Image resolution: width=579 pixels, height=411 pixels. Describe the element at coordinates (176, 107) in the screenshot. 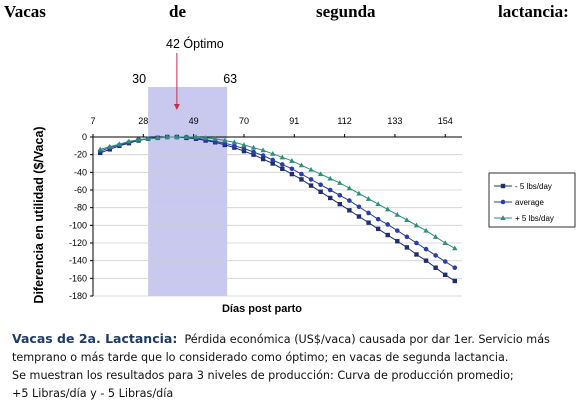

I see `optimum-arrow-head` at that location.